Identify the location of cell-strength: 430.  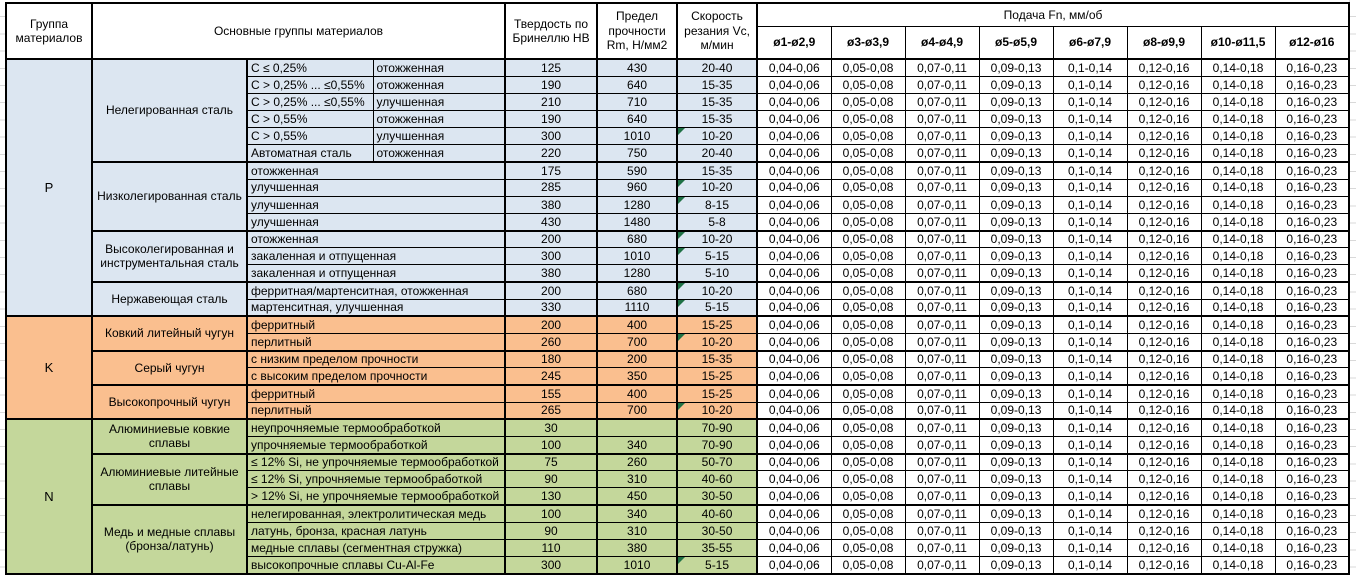
(637, 67).